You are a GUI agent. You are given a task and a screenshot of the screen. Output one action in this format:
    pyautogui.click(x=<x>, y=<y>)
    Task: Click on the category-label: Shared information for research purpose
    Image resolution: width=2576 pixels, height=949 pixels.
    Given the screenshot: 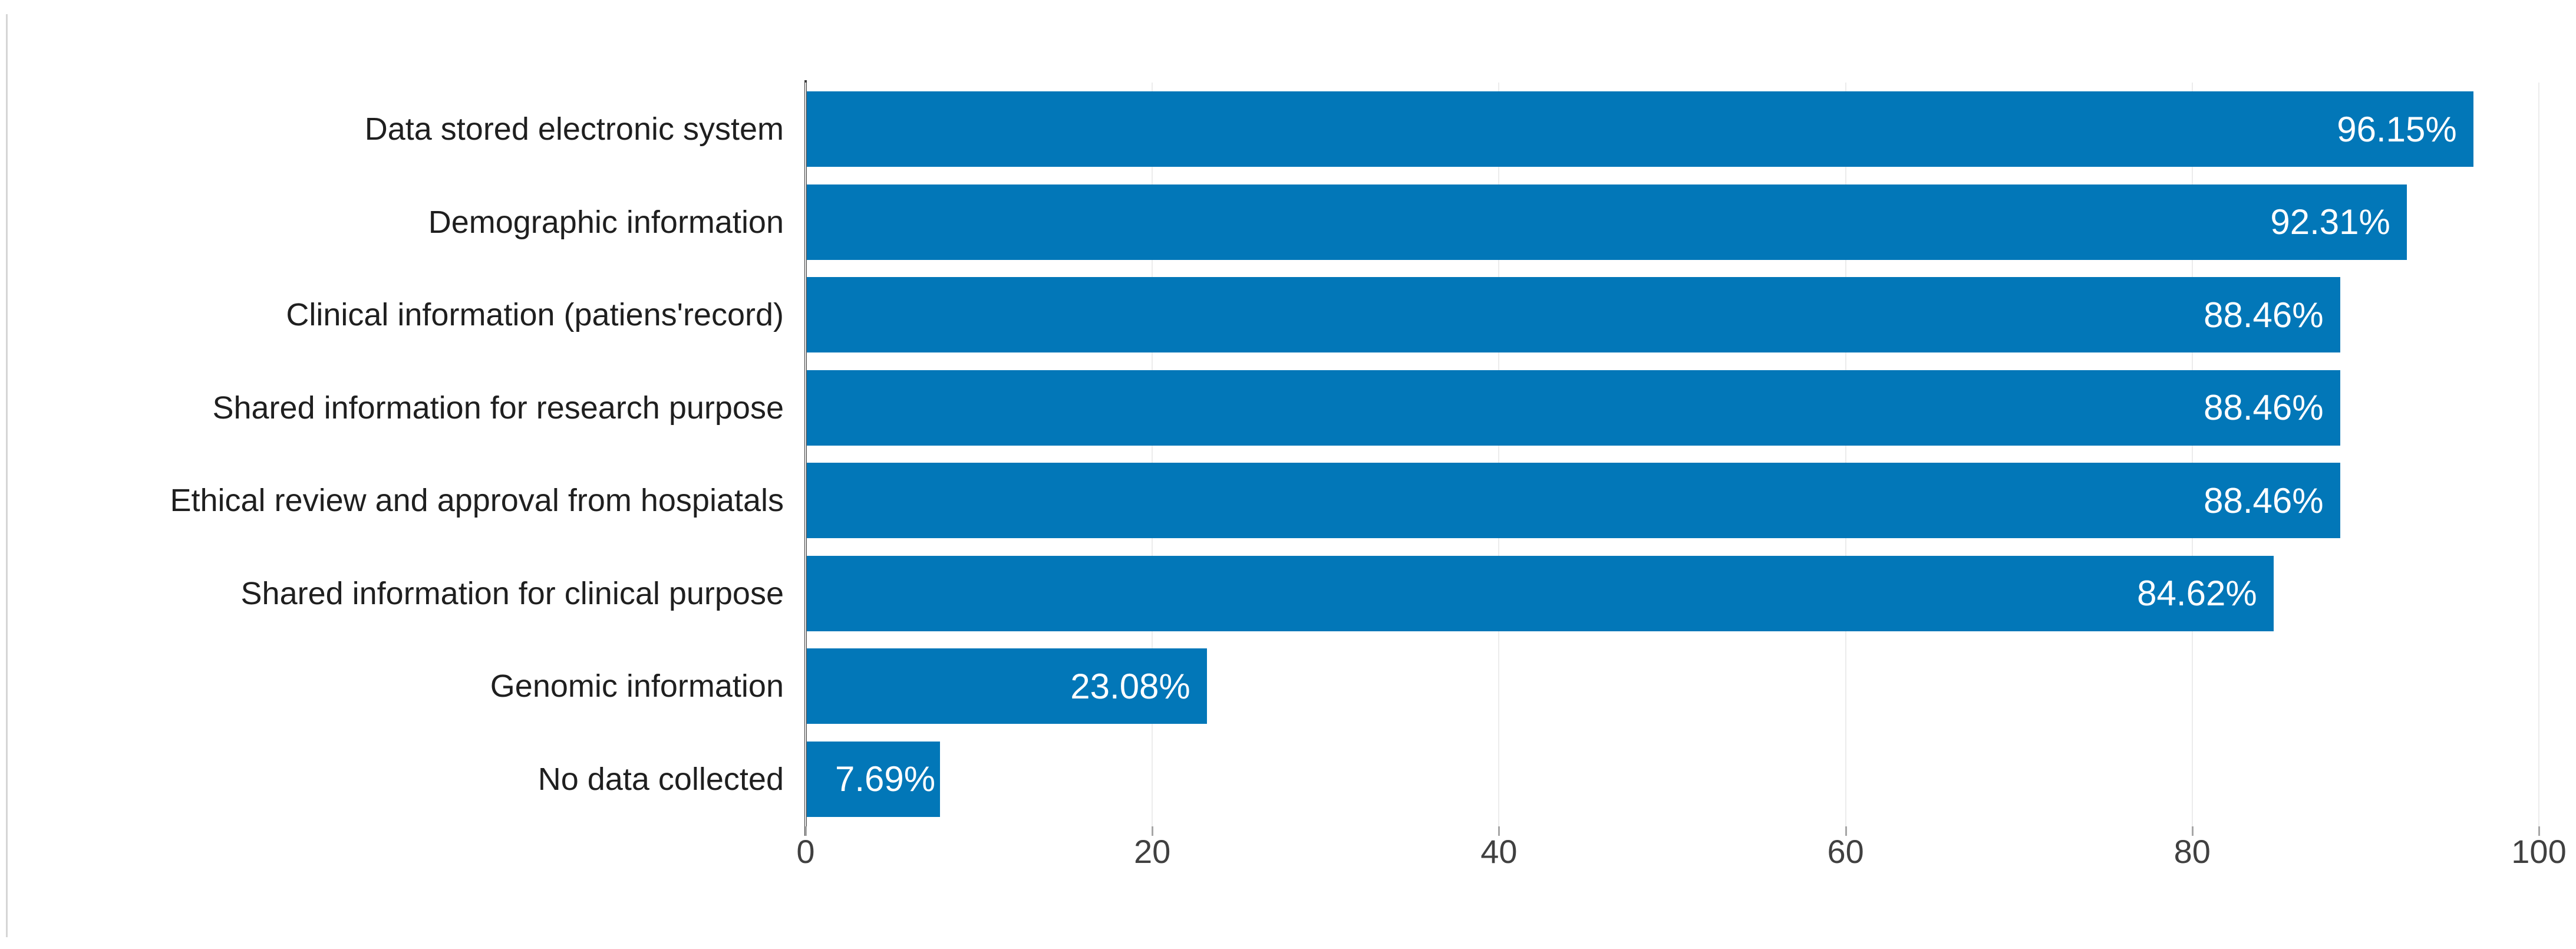 What is the action you would take?
    pyautogui.click(x=498, y=408)
    